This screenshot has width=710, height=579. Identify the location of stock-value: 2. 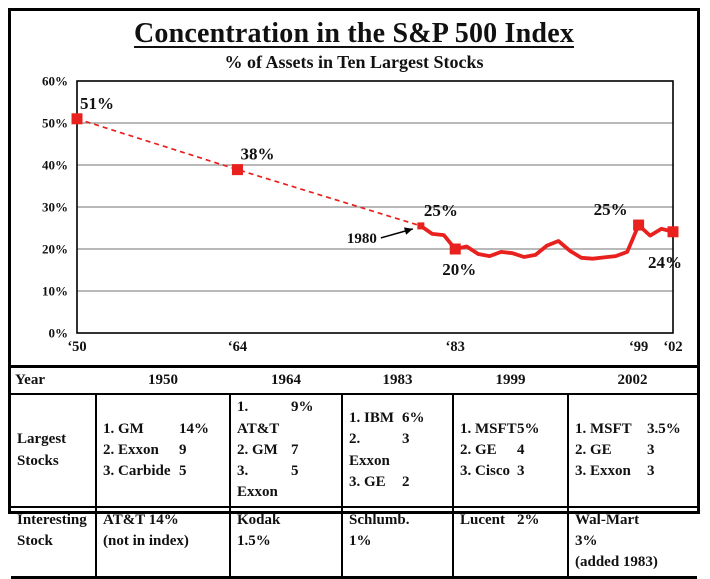
(406, 481).